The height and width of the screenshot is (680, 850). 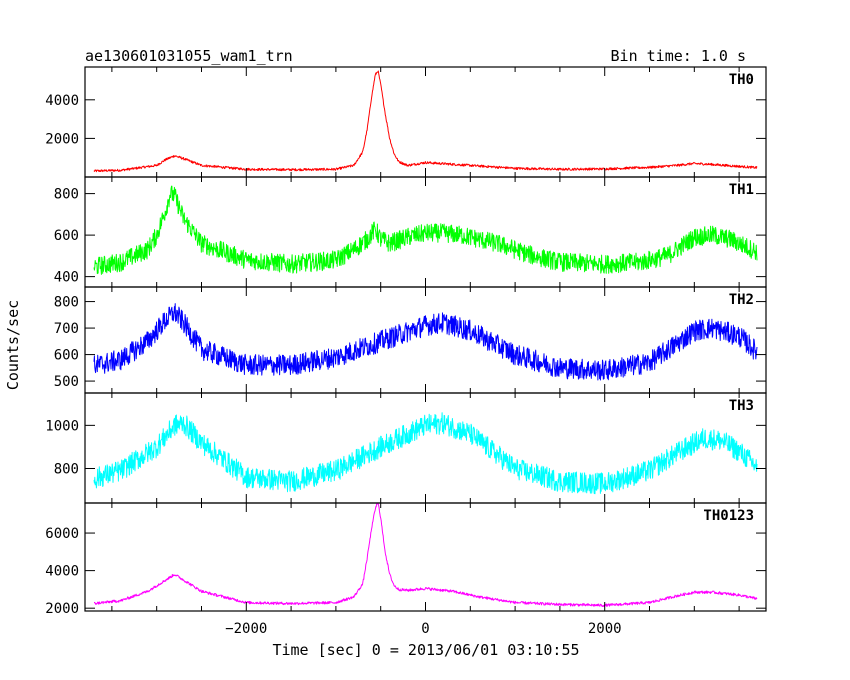 I want to click on panel-th1: 400 600 800 TH1, so click(x=410, y=232).